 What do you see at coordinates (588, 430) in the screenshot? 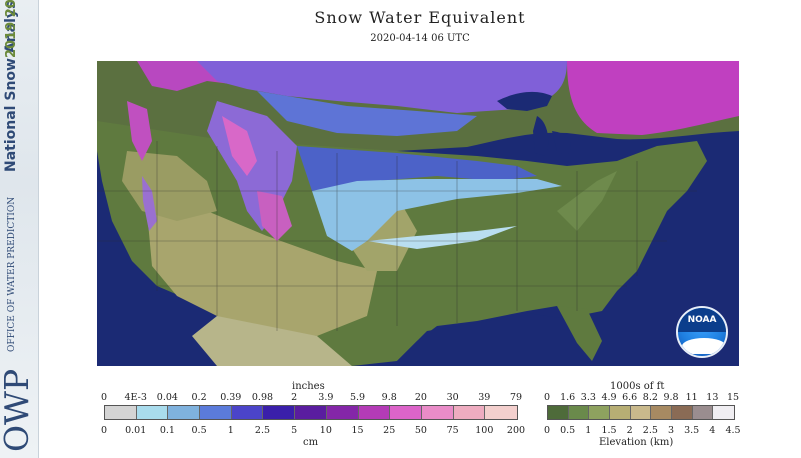
I see `elev-bottom-tick: 1` at bounding box center [588, 430].